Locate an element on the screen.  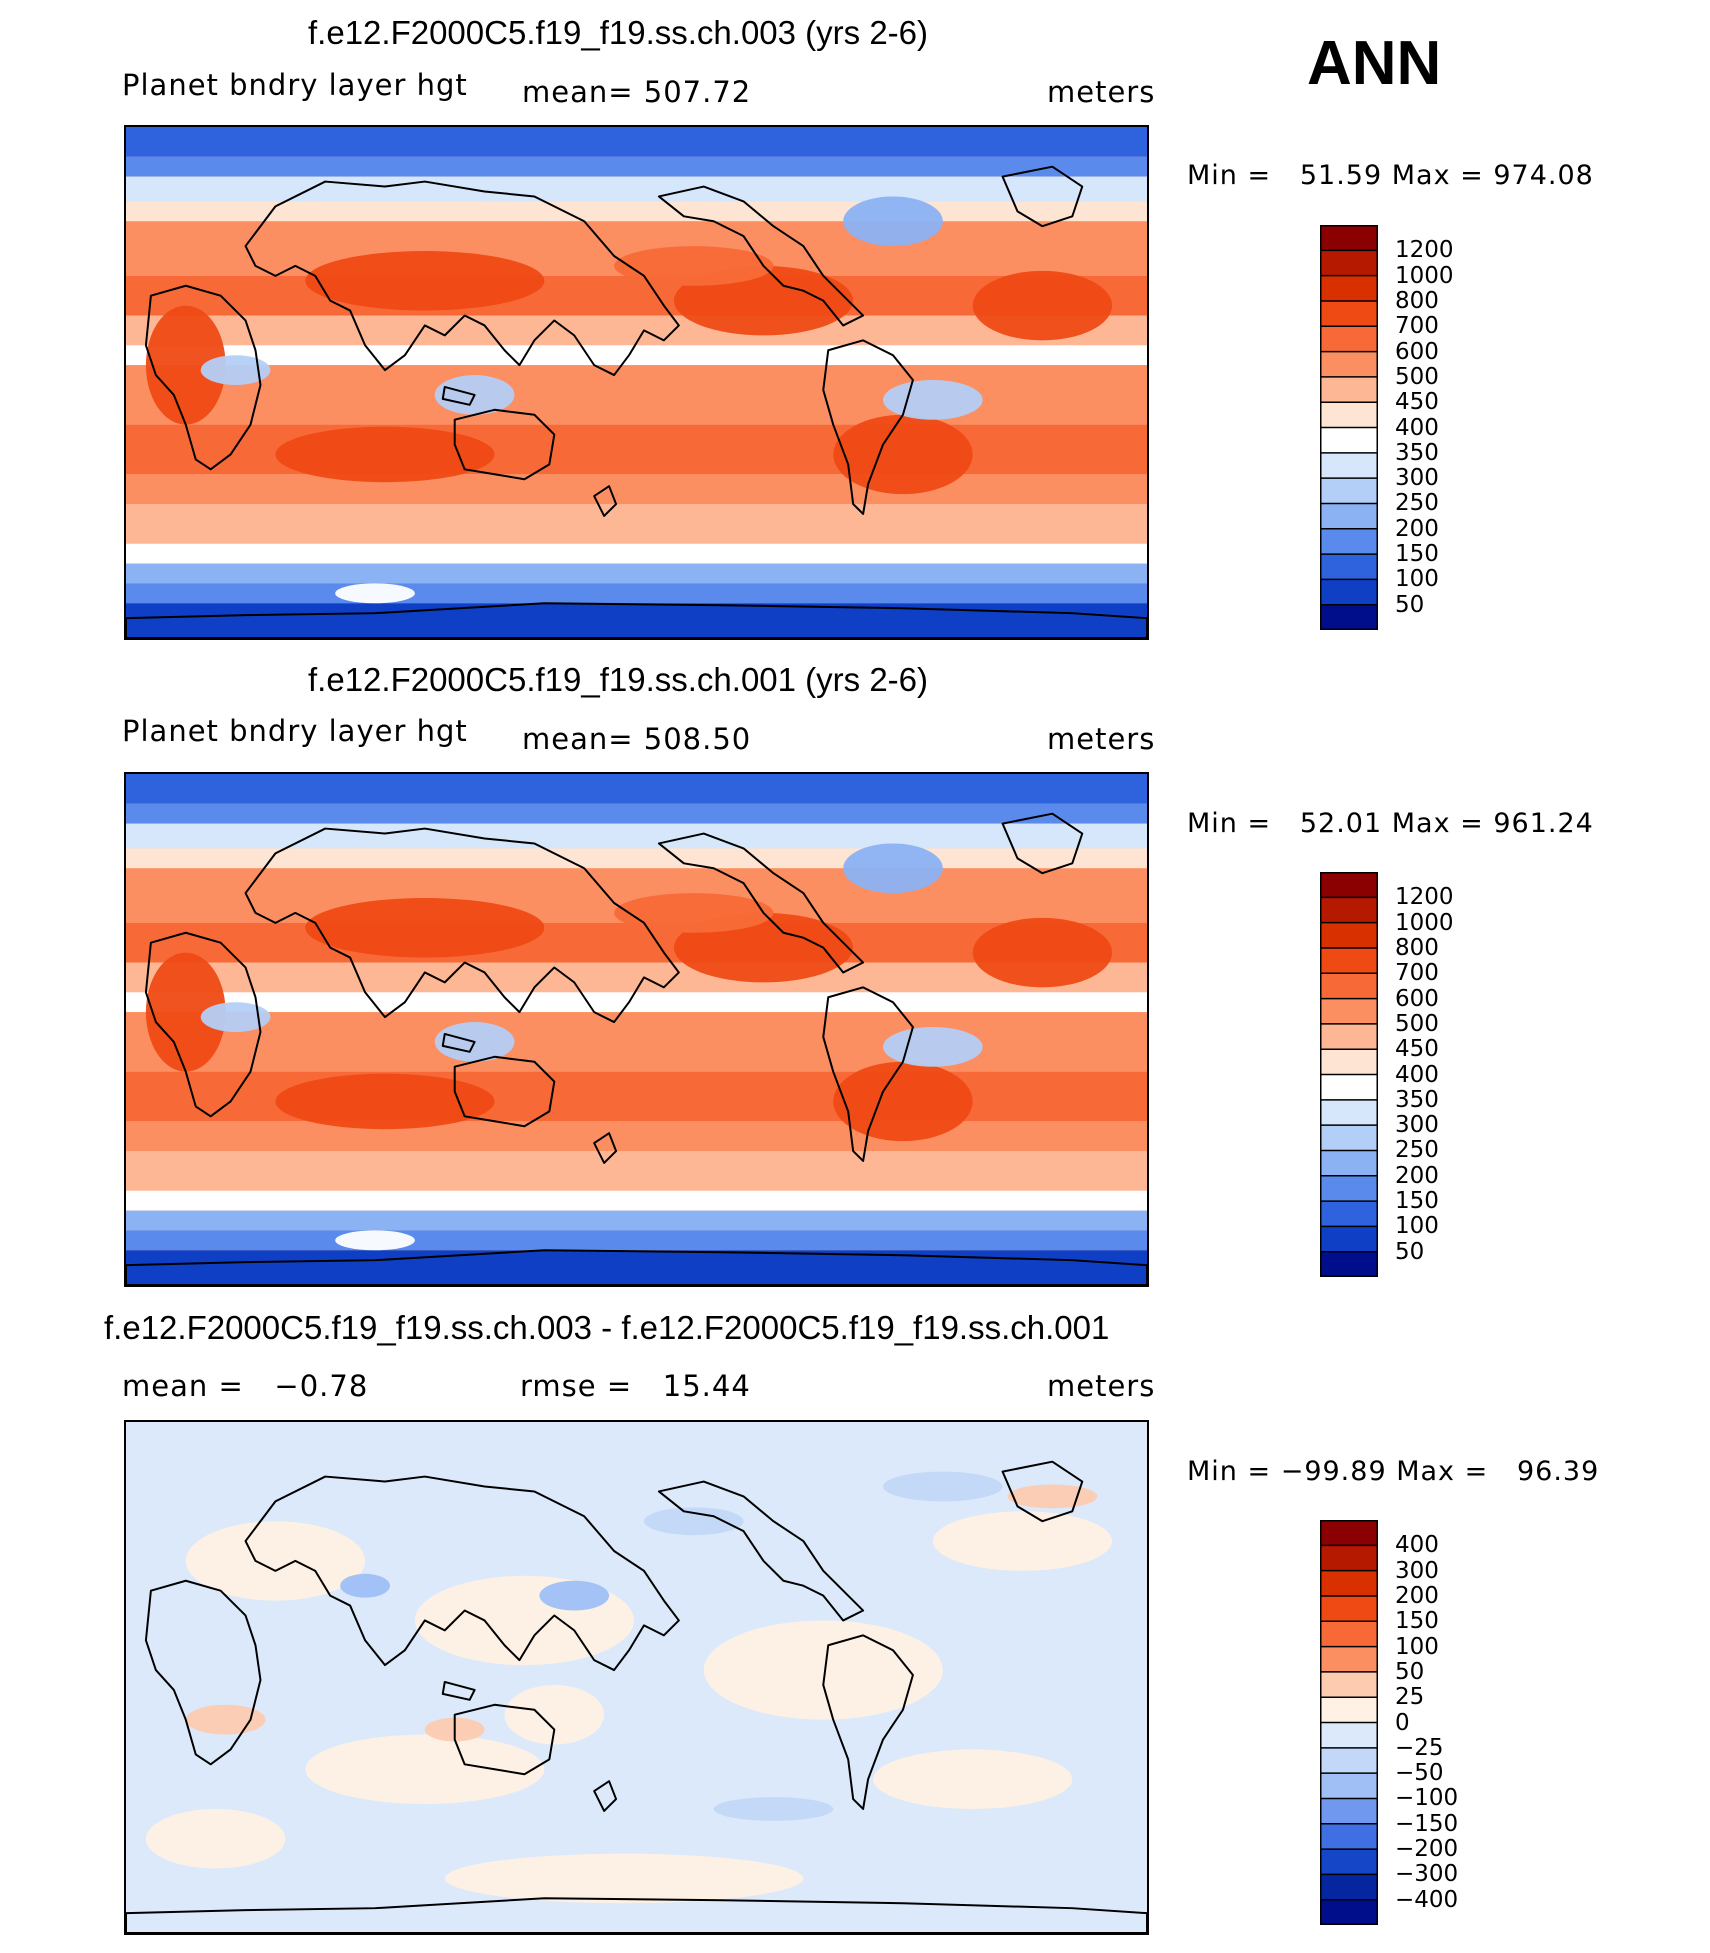
colorbar-tick-label: 350 is located at coordinates (1417, 452).